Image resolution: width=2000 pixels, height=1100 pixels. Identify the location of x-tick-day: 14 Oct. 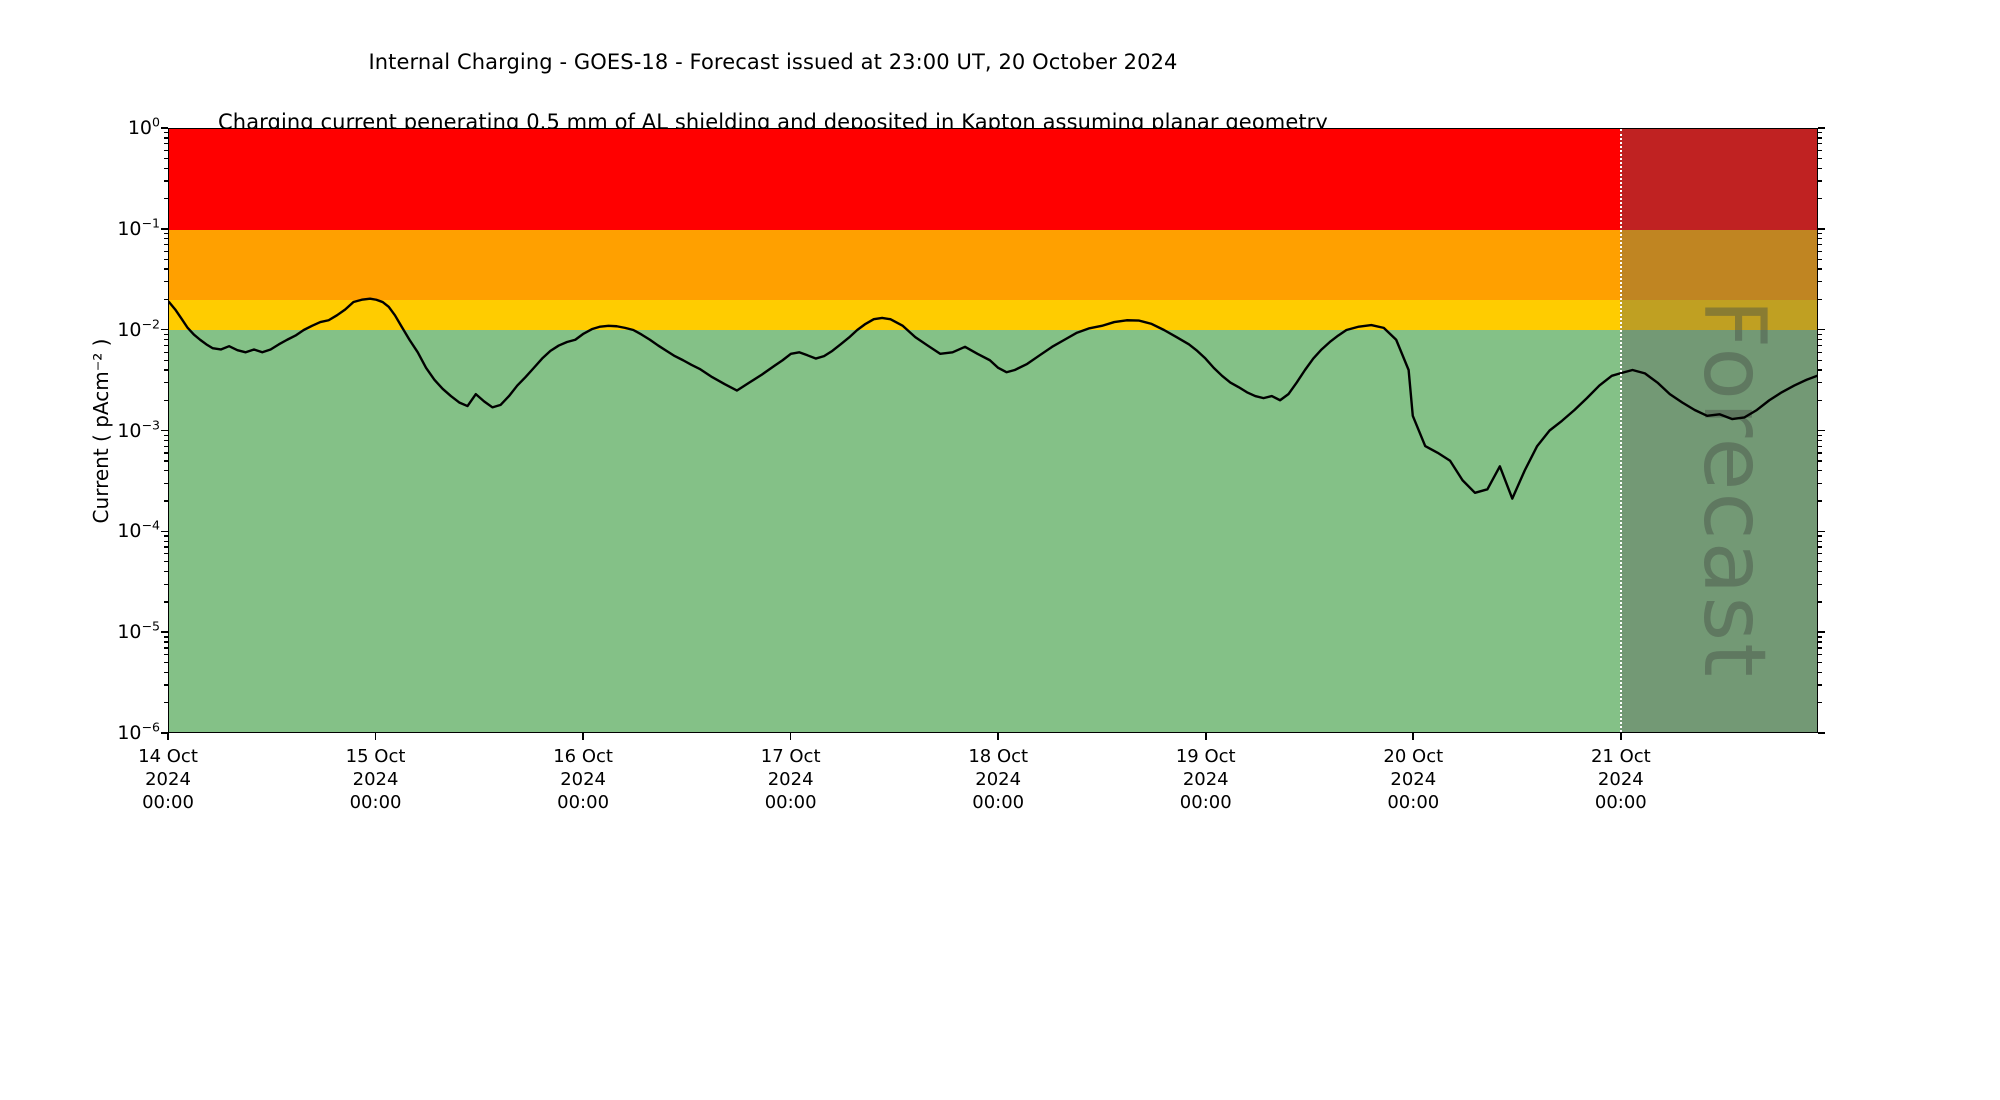
(168, 756).